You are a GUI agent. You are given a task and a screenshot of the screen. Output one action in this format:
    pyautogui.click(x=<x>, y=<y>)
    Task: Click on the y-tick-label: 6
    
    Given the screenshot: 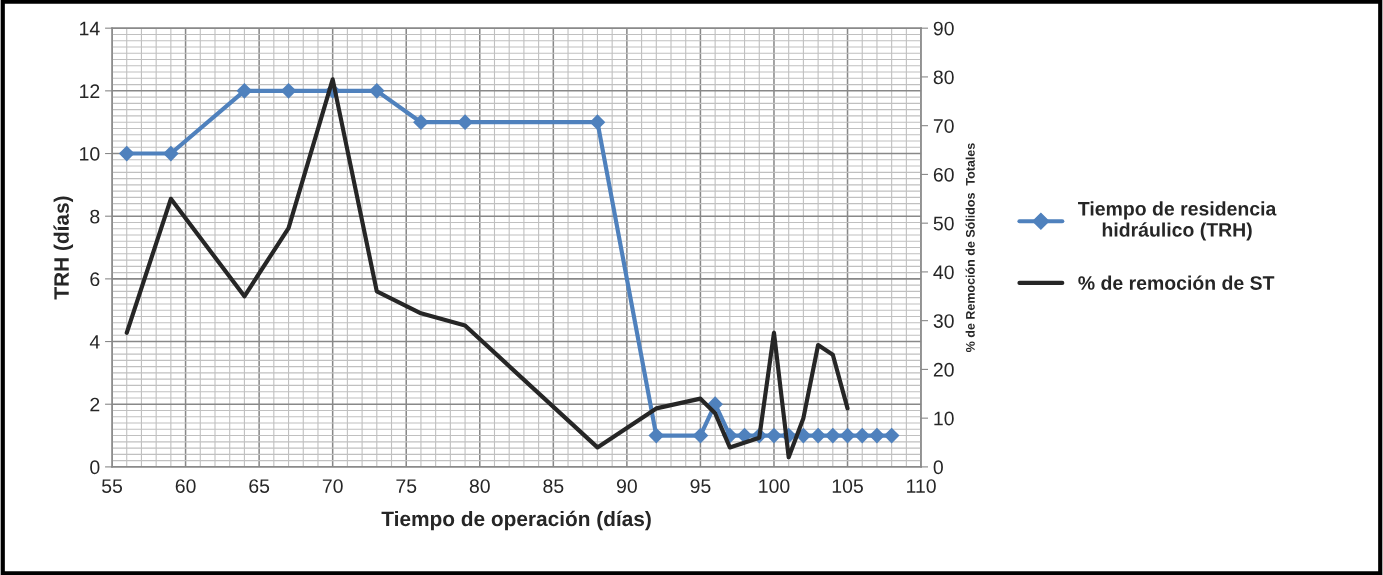 What is the action you would take?
    pyautogui.click(x=95, y=279)
    